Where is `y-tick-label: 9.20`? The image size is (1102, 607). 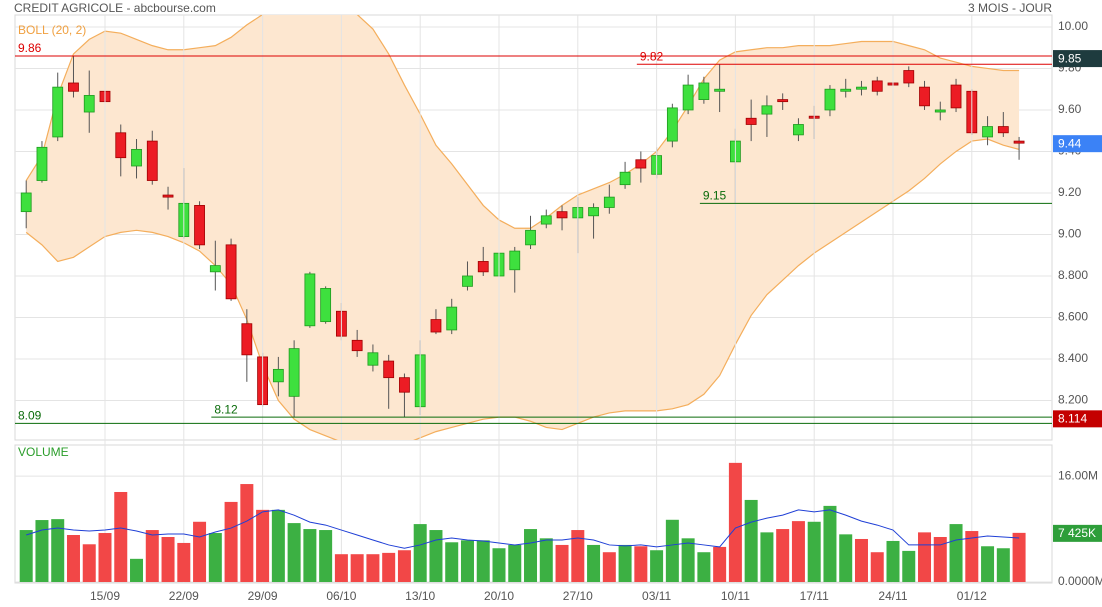 y-tick-label: 9.20 is located at coordinates (1070, 192).